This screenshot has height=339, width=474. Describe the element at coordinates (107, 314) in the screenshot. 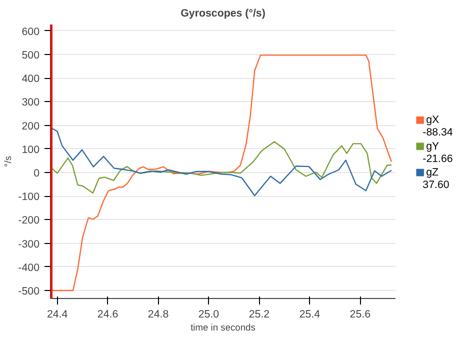

I see `x-tick-label: 24.6` at that location.